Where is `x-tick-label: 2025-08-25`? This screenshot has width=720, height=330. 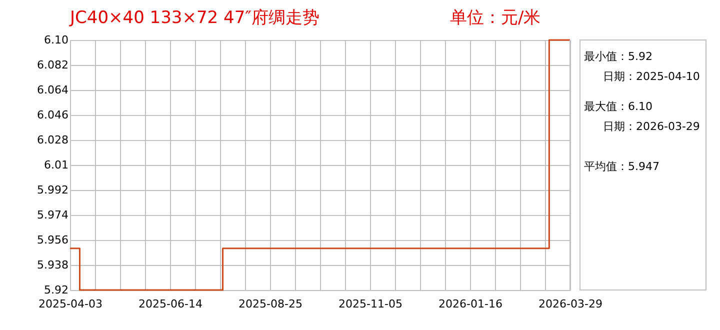 x-tick-label: 2025-08-25 is located at coordinates (270, 304).